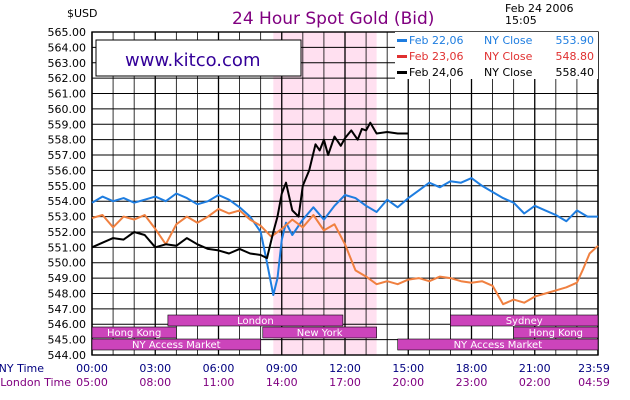  What do you see at coordinates (219, 368) in the screenshot?
I see `x-tick-label: 06:00` at bounding box center [219, 368].